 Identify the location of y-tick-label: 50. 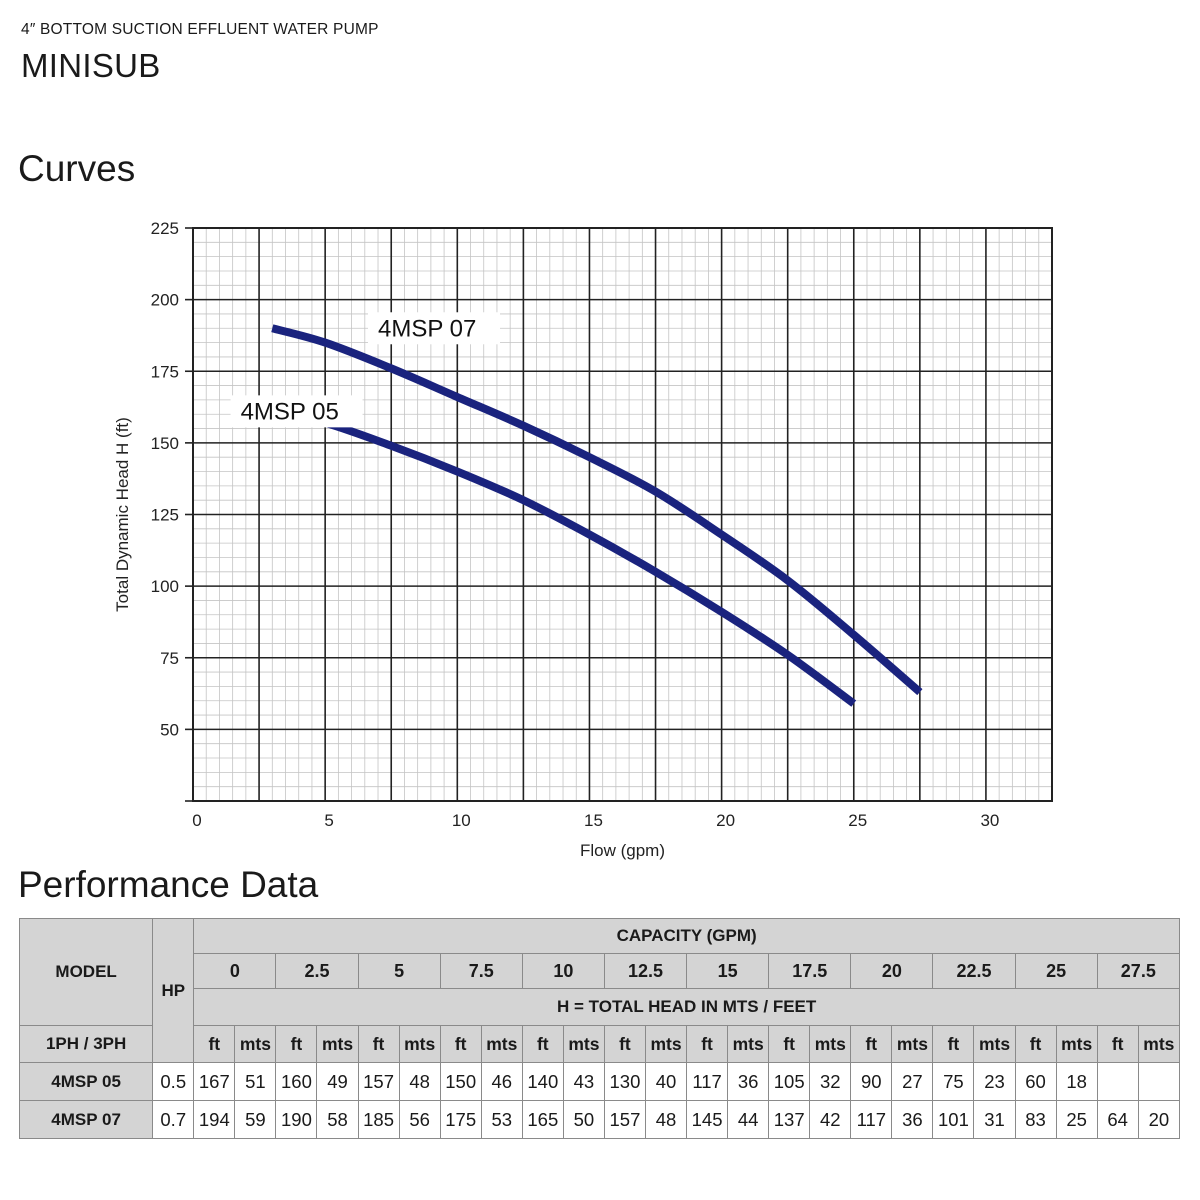
(169, 729).